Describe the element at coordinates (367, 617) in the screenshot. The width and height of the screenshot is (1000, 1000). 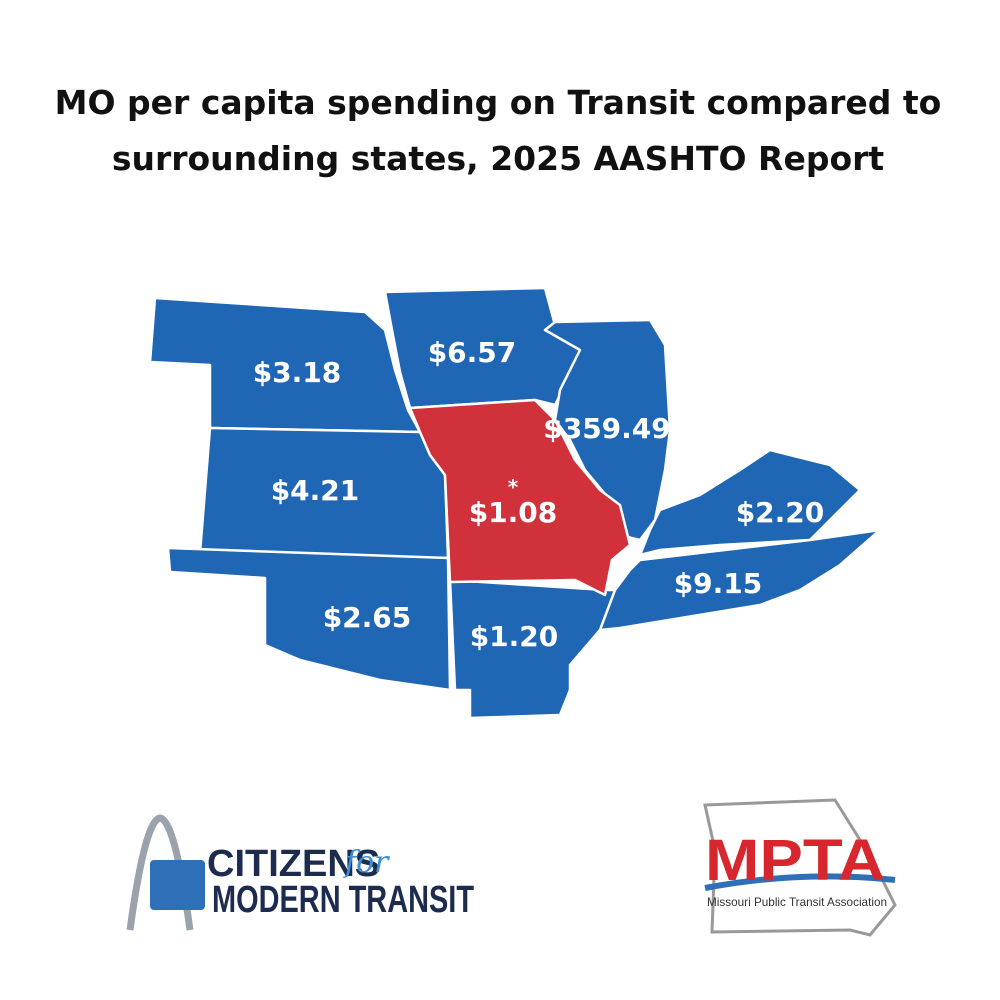
I see `region-label: $2.65` at that location.